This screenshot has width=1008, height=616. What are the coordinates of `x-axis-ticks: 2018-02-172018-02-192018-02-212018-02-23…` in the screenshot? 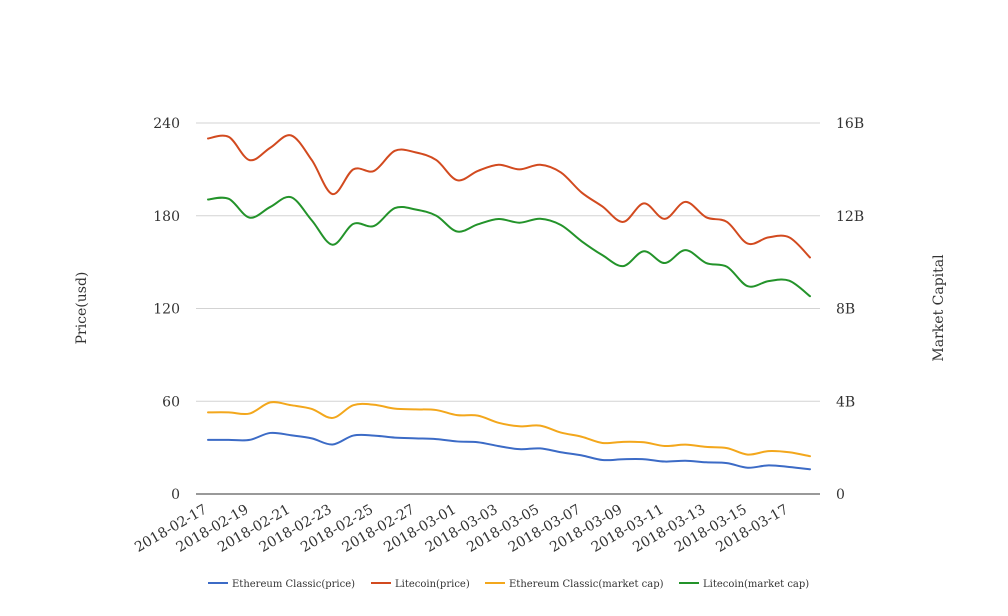 It's located at (461, 529).